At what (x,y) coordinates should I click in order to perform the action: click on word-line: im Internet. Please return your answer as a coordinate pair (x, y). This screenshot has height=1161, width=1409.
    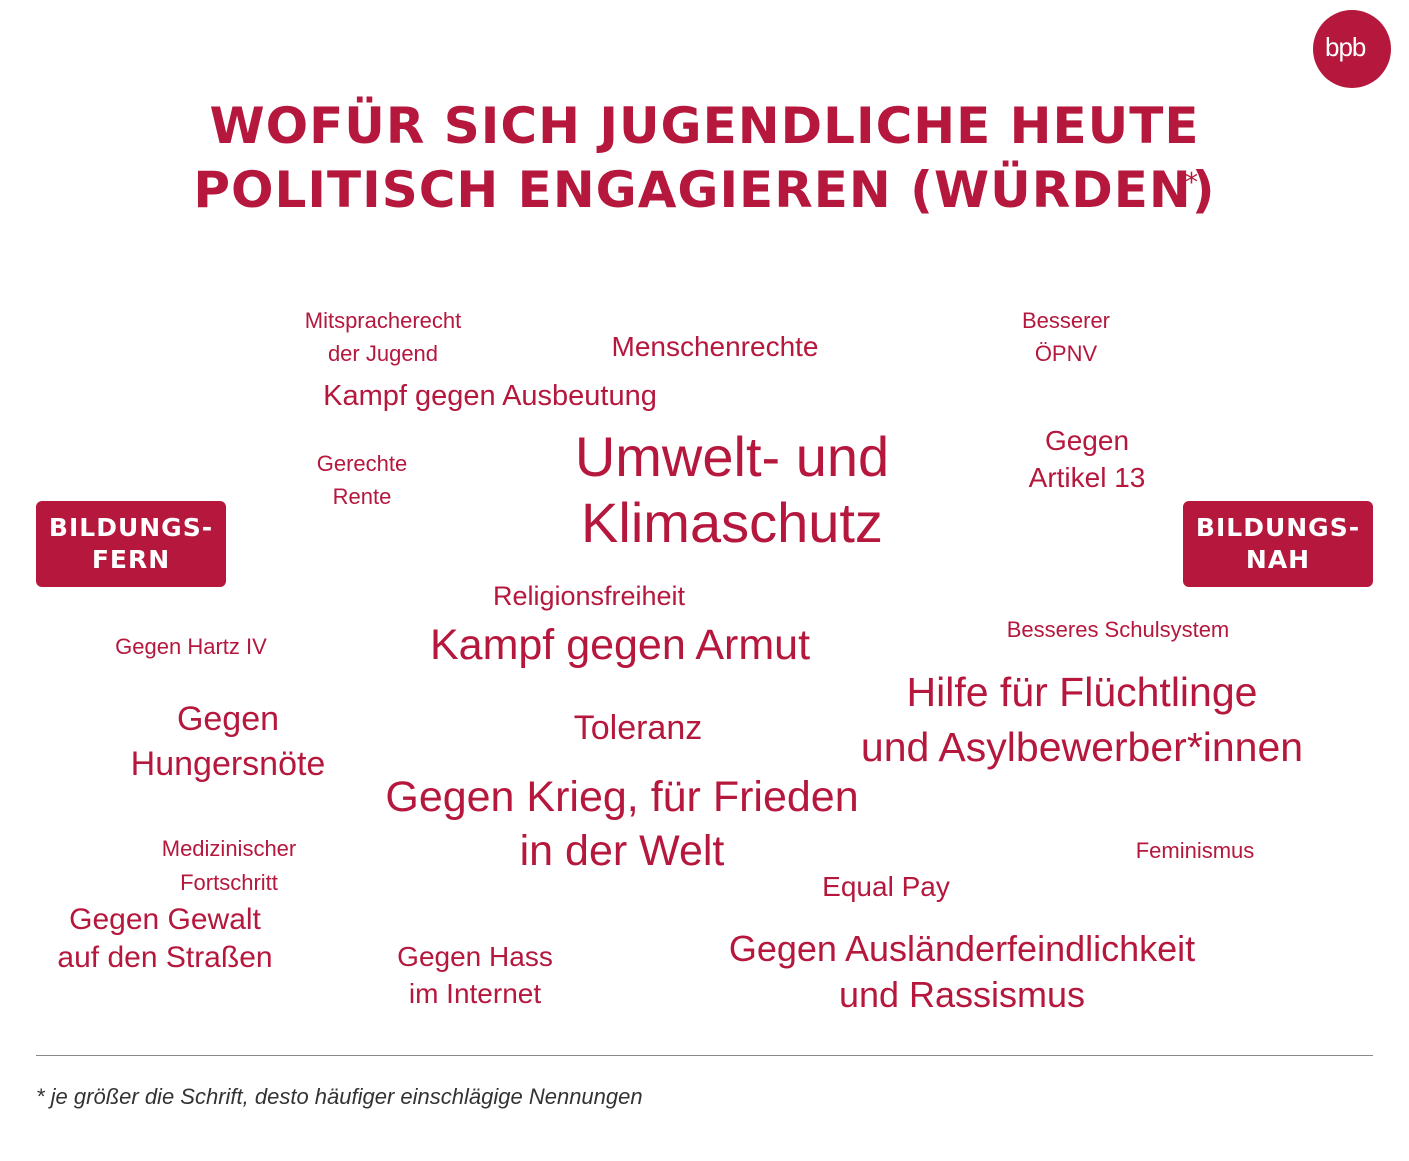
    Looking at the image, I should click on (475, 993).